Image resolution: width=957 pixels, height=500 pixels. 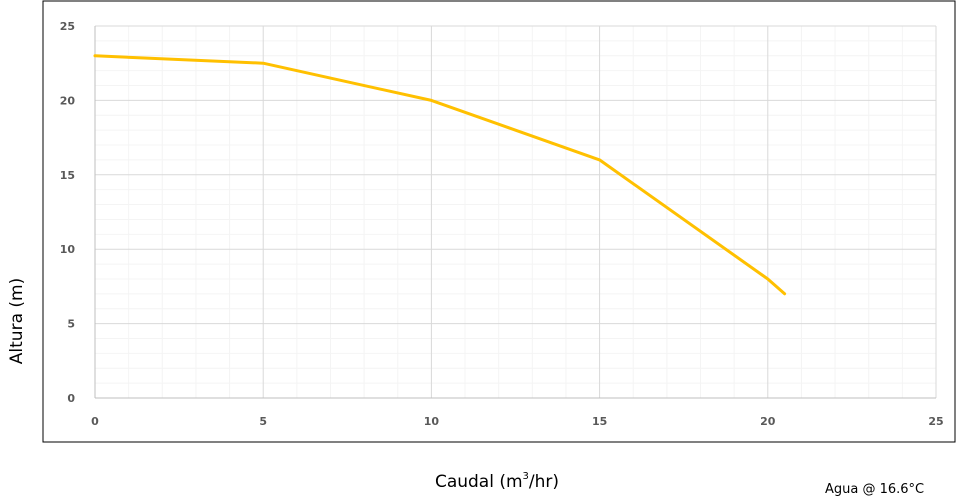 What do you see at coordinates (263, 421) in the screenshot?
I see `x-tick-label: 5` at bounding box center [263, 421].